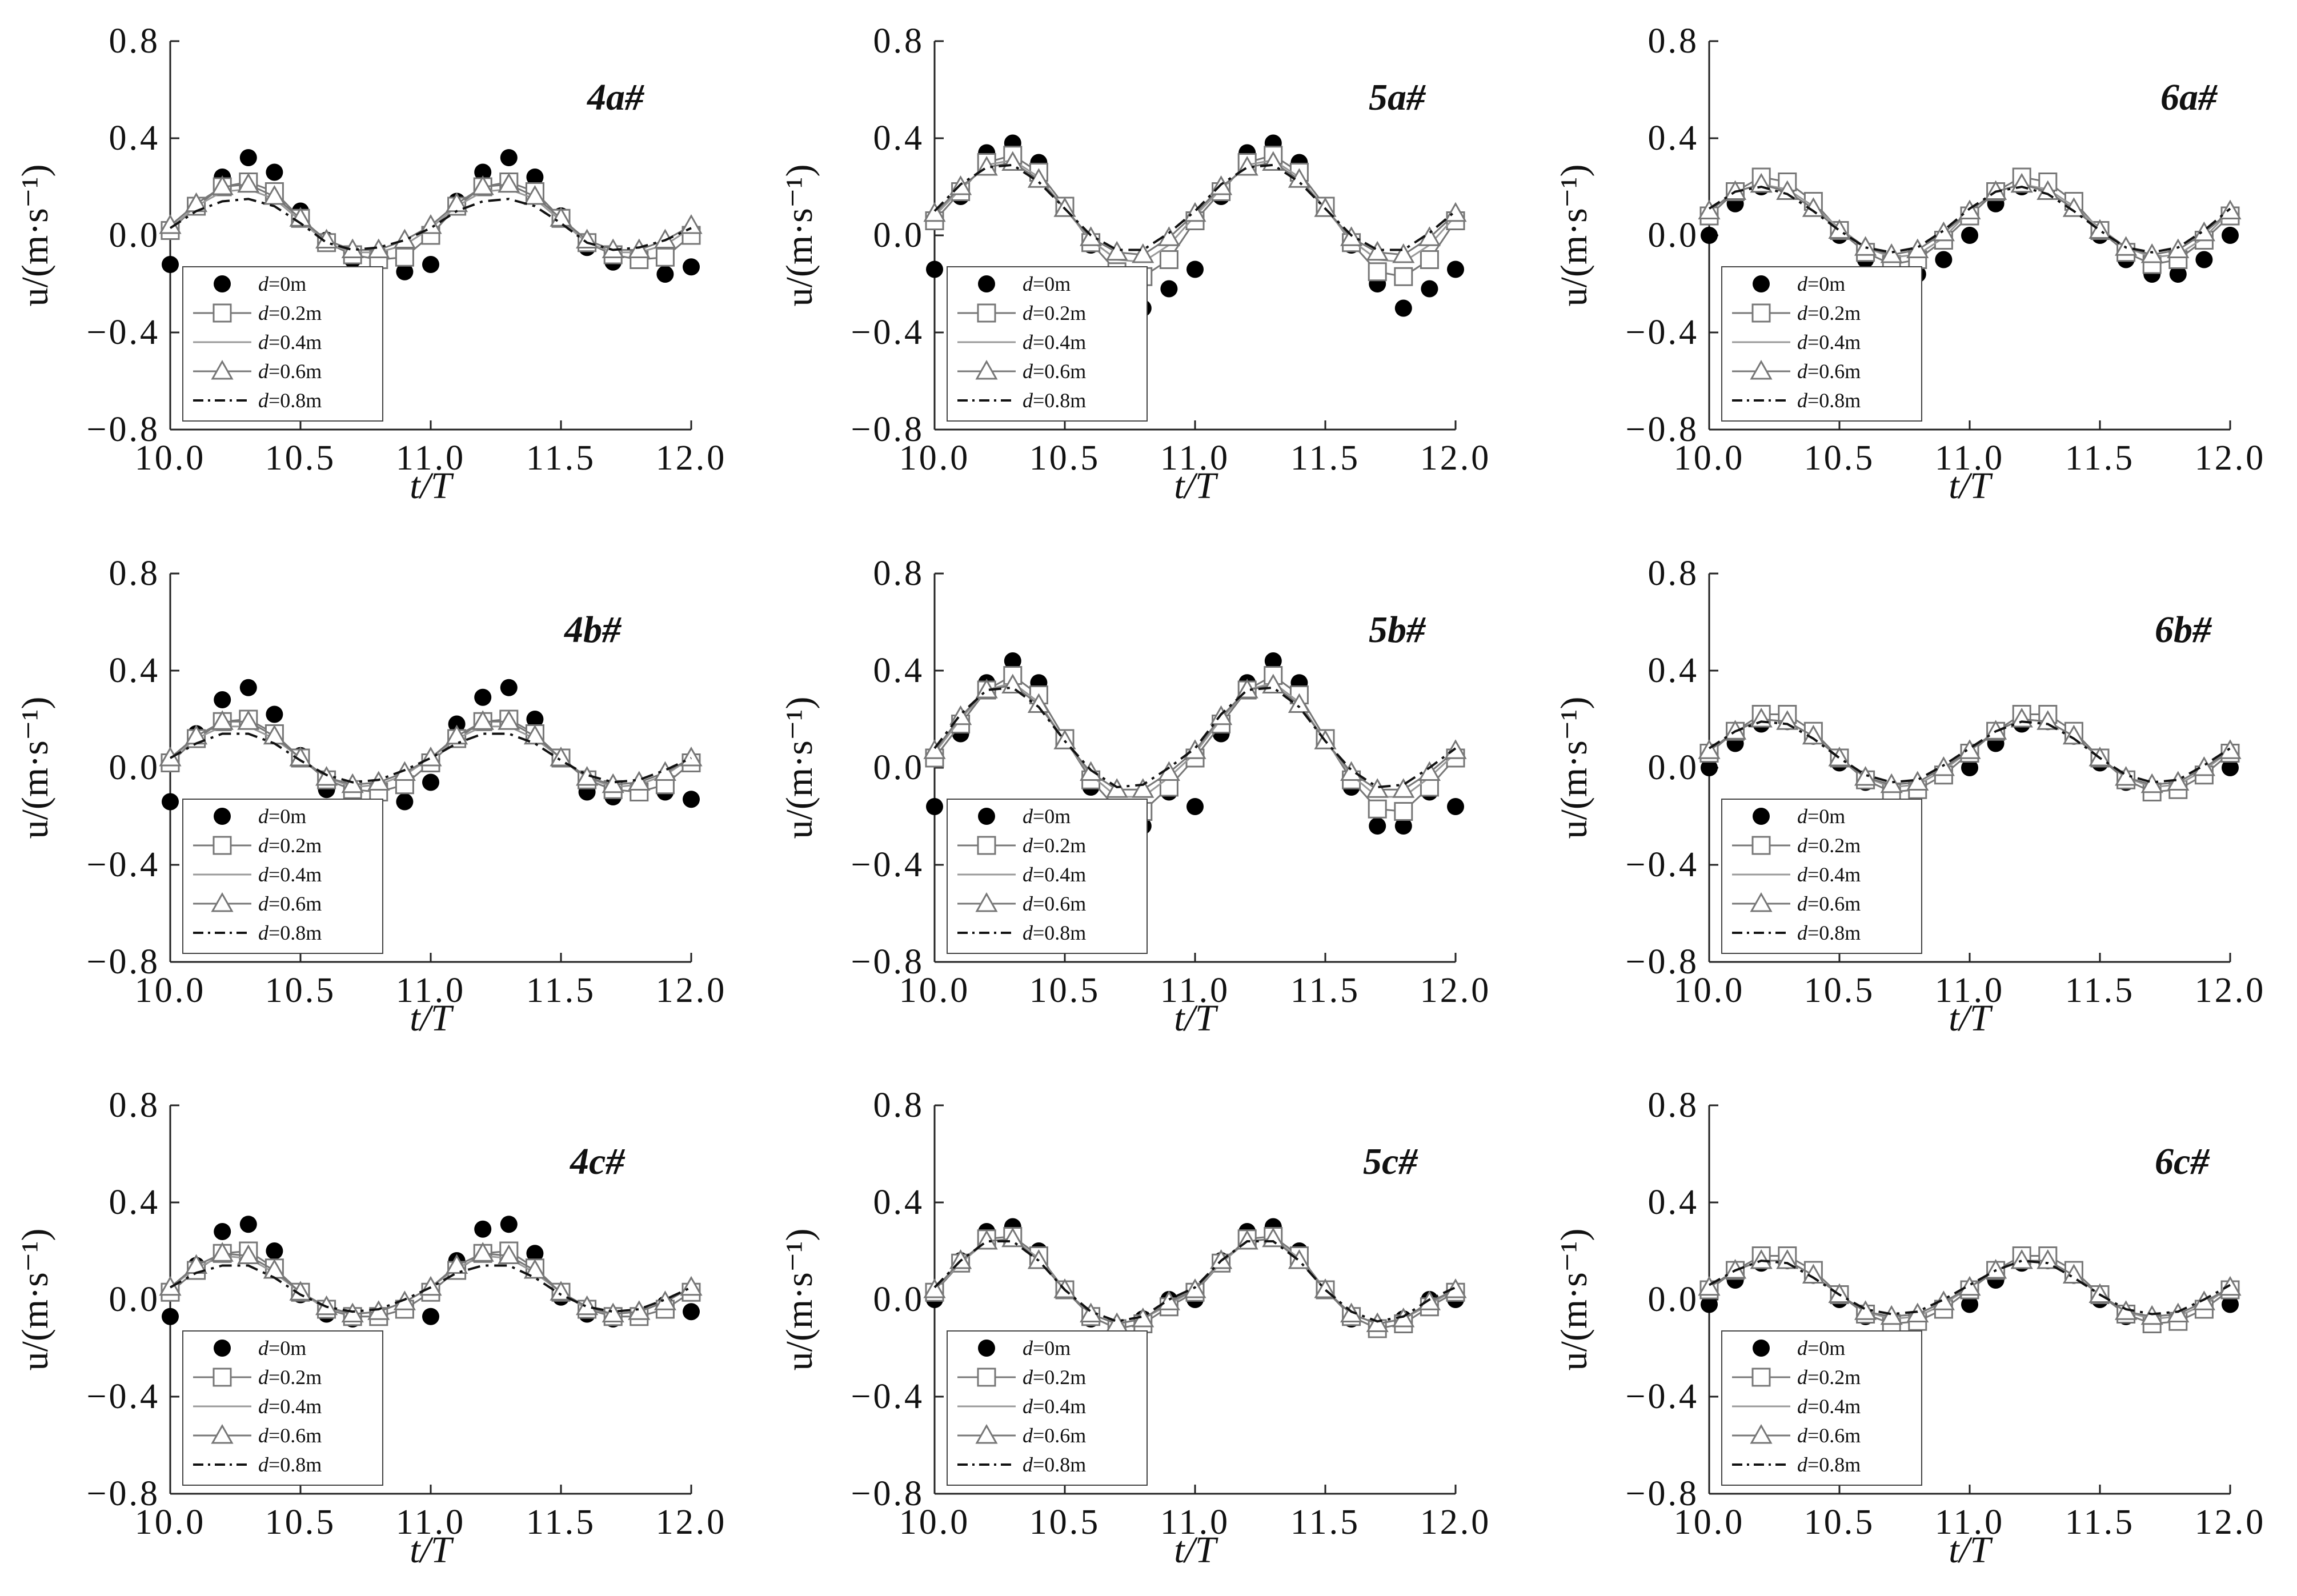 The image size is (2297, 1596). I want to click on x-tick-label: 11.5, so click(561, 1522).